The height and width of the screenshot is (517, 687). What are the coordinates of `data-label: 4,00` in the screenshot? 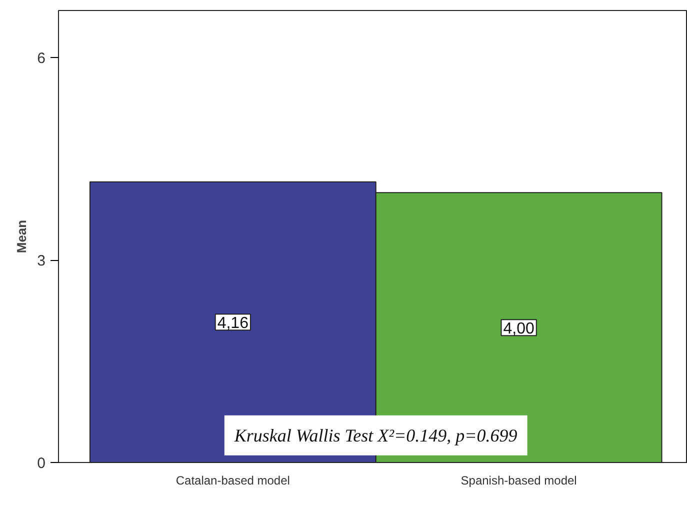 It's located at (518, 329).